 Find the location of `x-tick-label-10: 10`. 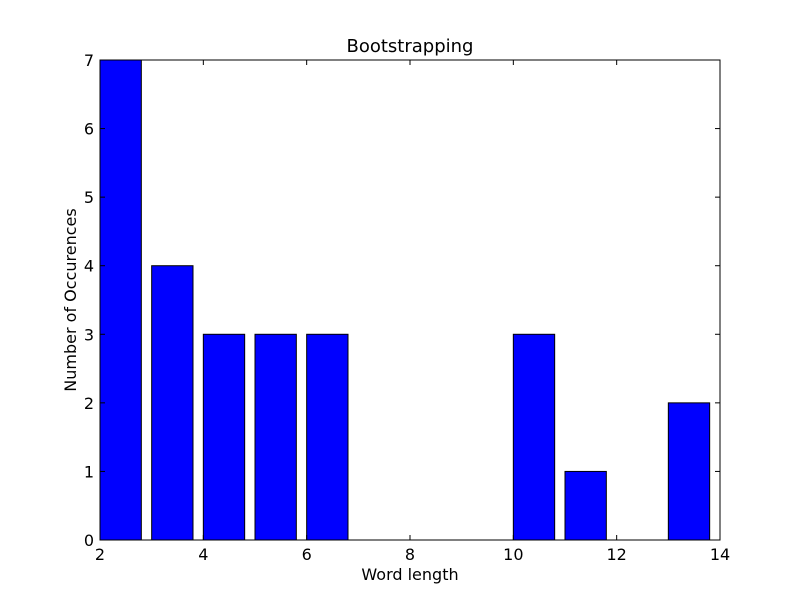

x-tick-label-10: 10 is located at coordinates (513, 554).